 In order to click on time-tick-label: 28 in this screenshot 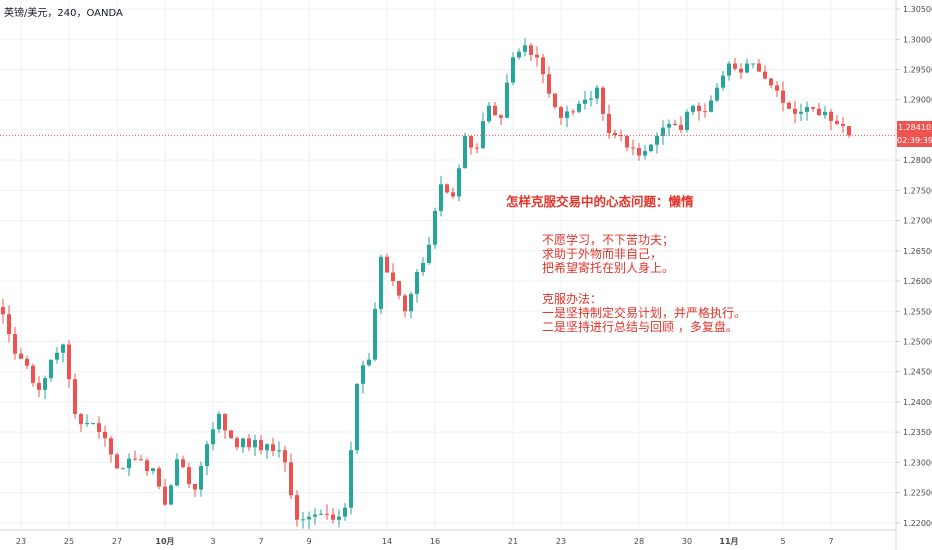, I will do `click(639, 541)`.